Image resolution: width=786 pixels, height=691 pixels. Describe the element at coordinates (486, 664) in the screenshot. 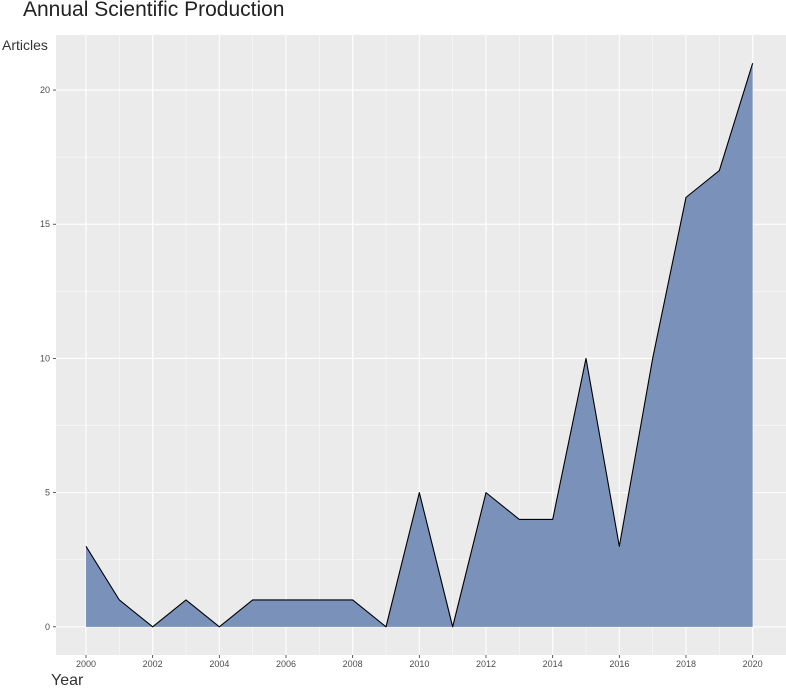

I see `x-tick-label: 2012` at that location.